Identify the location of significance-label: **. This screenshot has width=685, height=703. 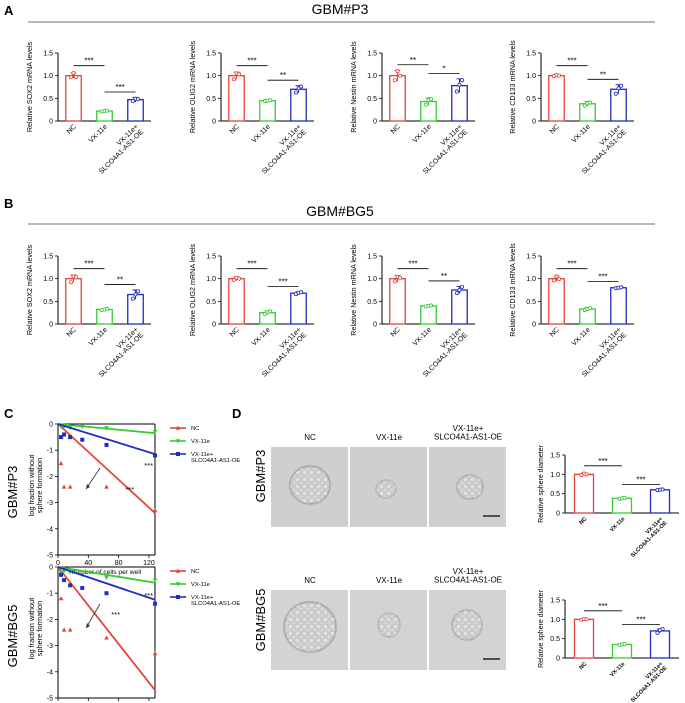
(603, 74).